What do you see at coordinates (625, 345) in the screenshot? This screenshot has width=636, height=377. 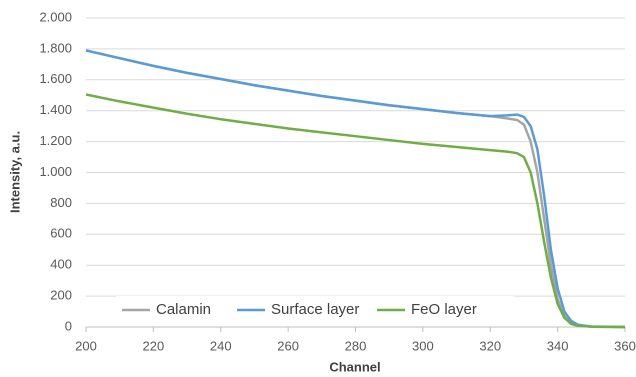 I see `x-tick-label: 360` at bounding box center [625, 345].